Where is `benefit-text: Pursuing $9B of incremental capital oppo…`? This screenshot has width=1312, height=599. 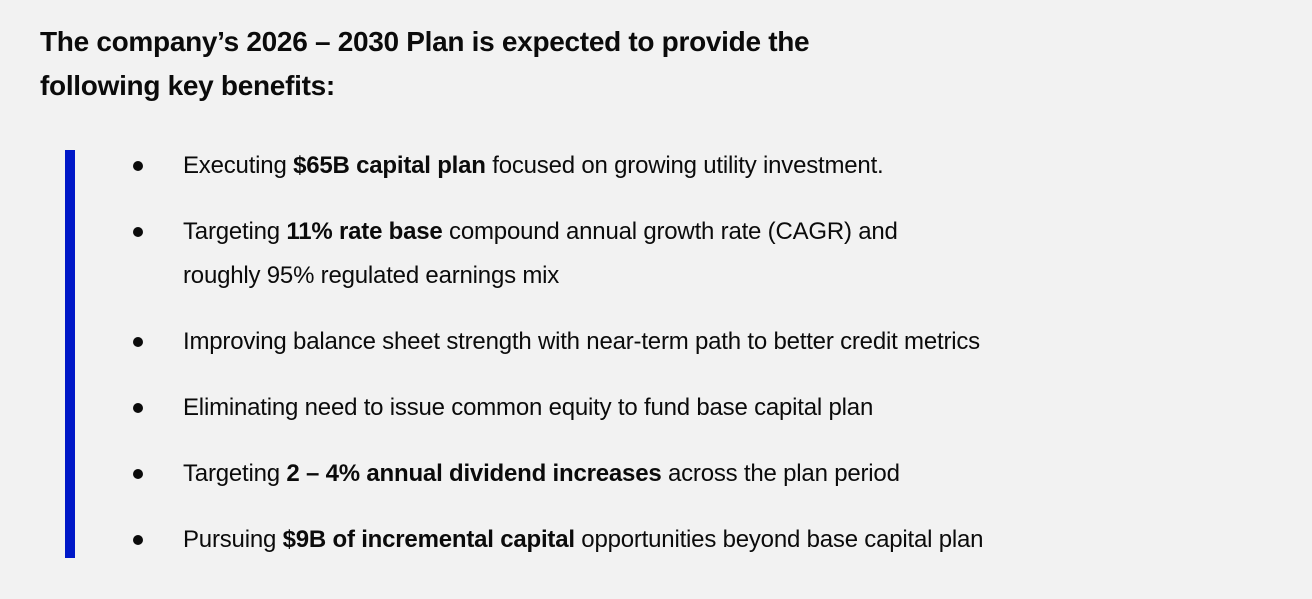
benefit-text: Pursuing $9B of incremental capital oppo… is located at coordinates (583, 539).